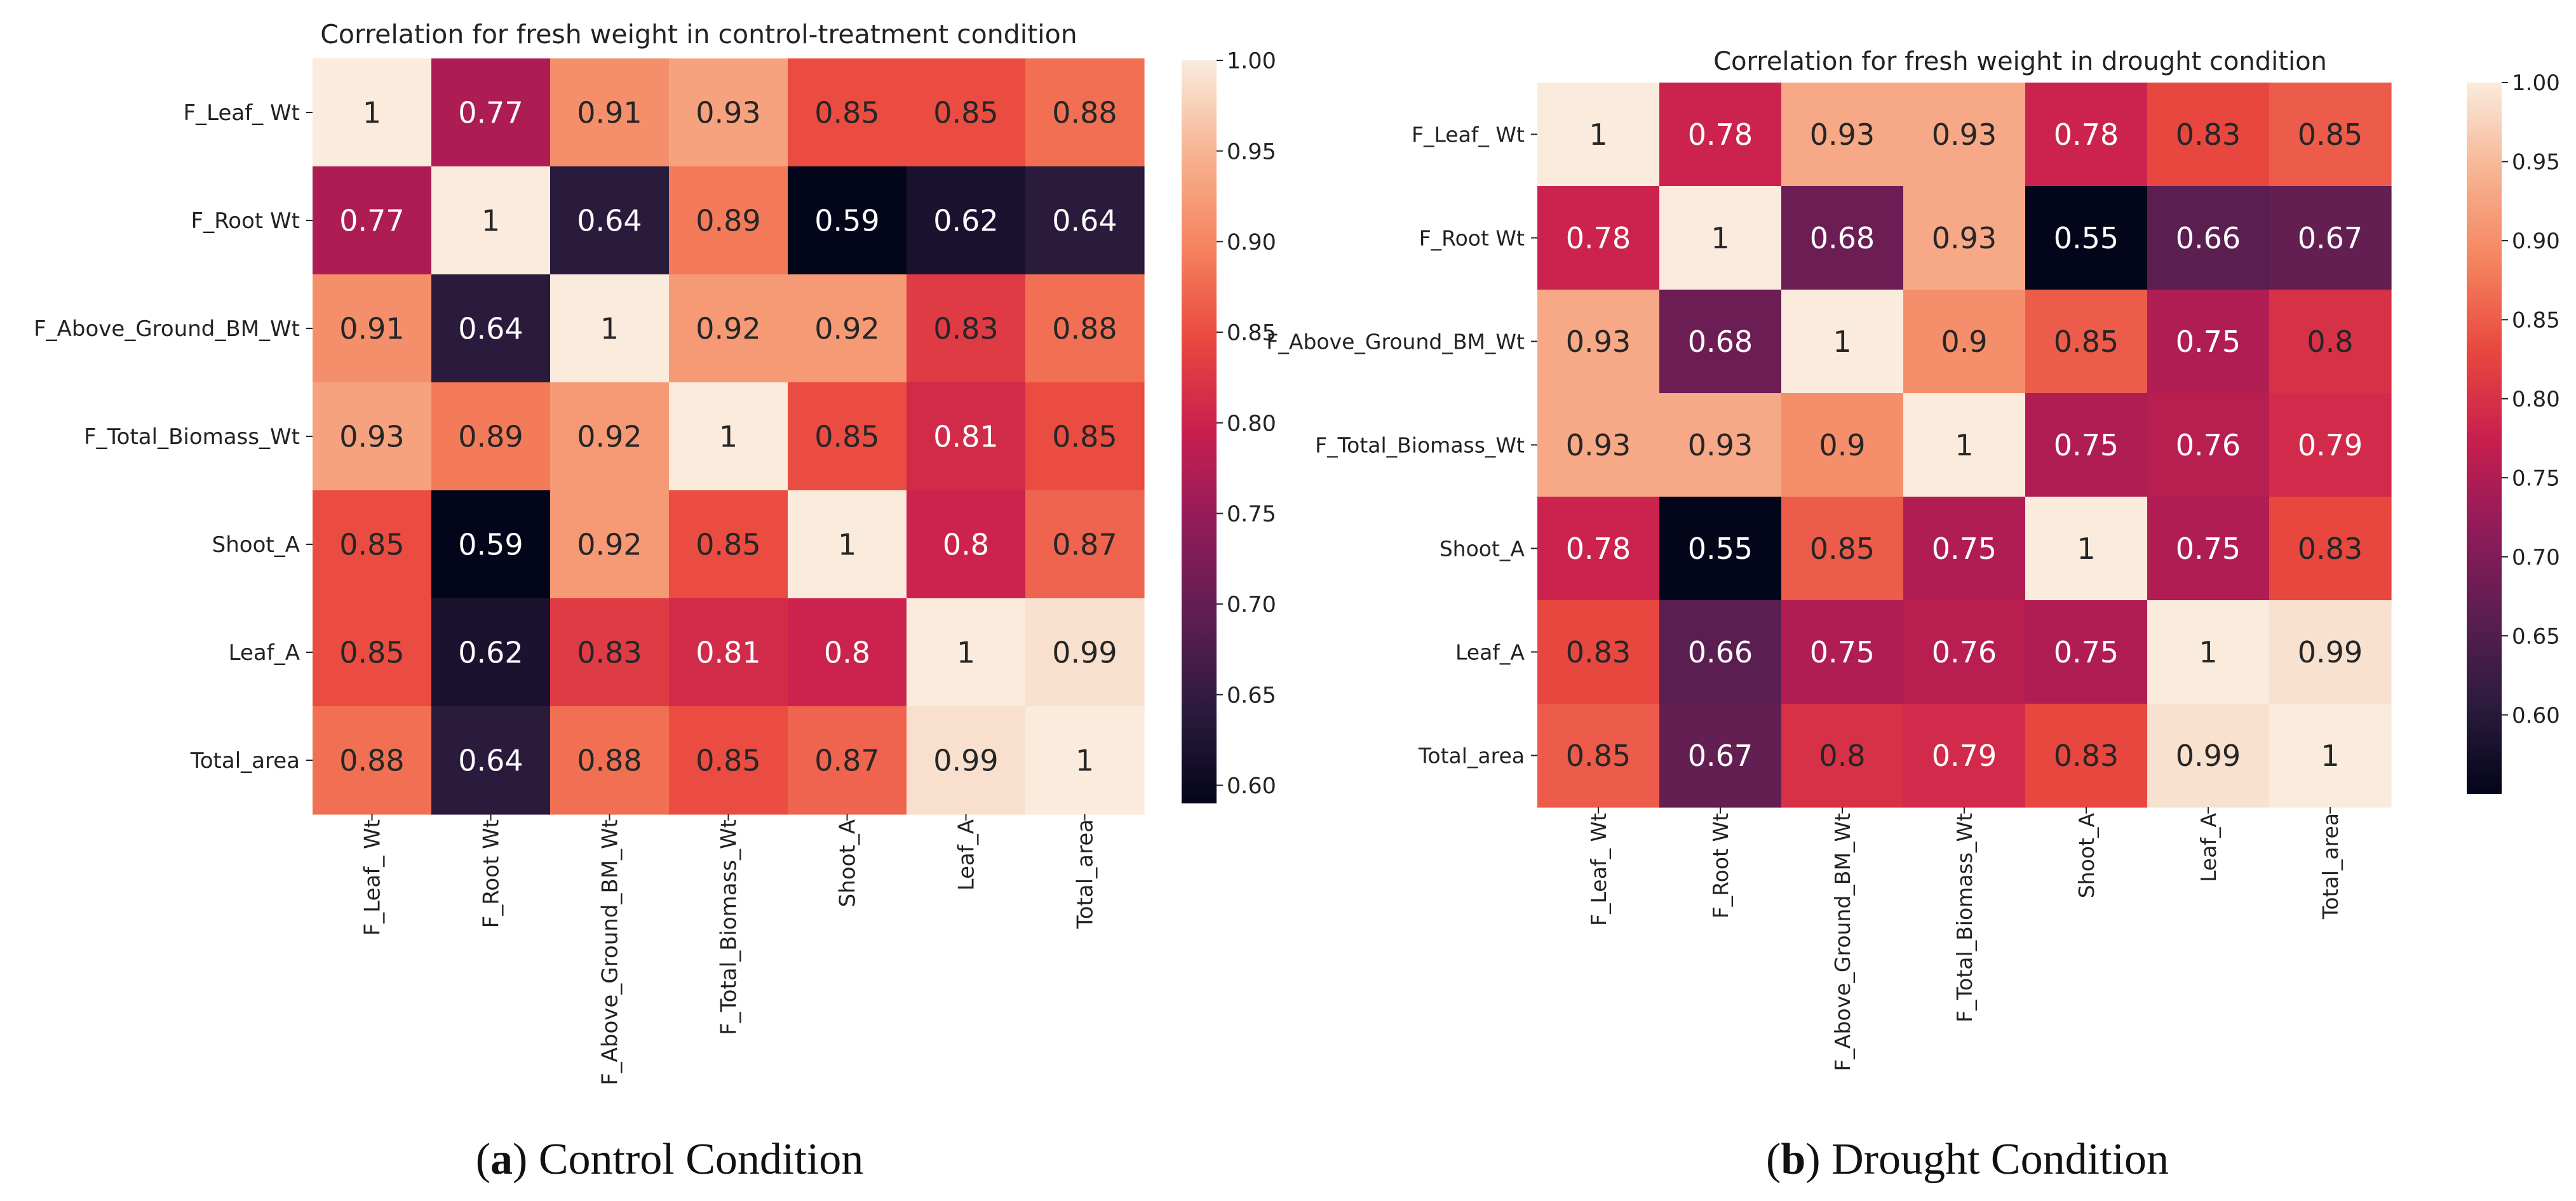  I want to click on colorbar-tick-label: 1.00, so click(2536, 83).